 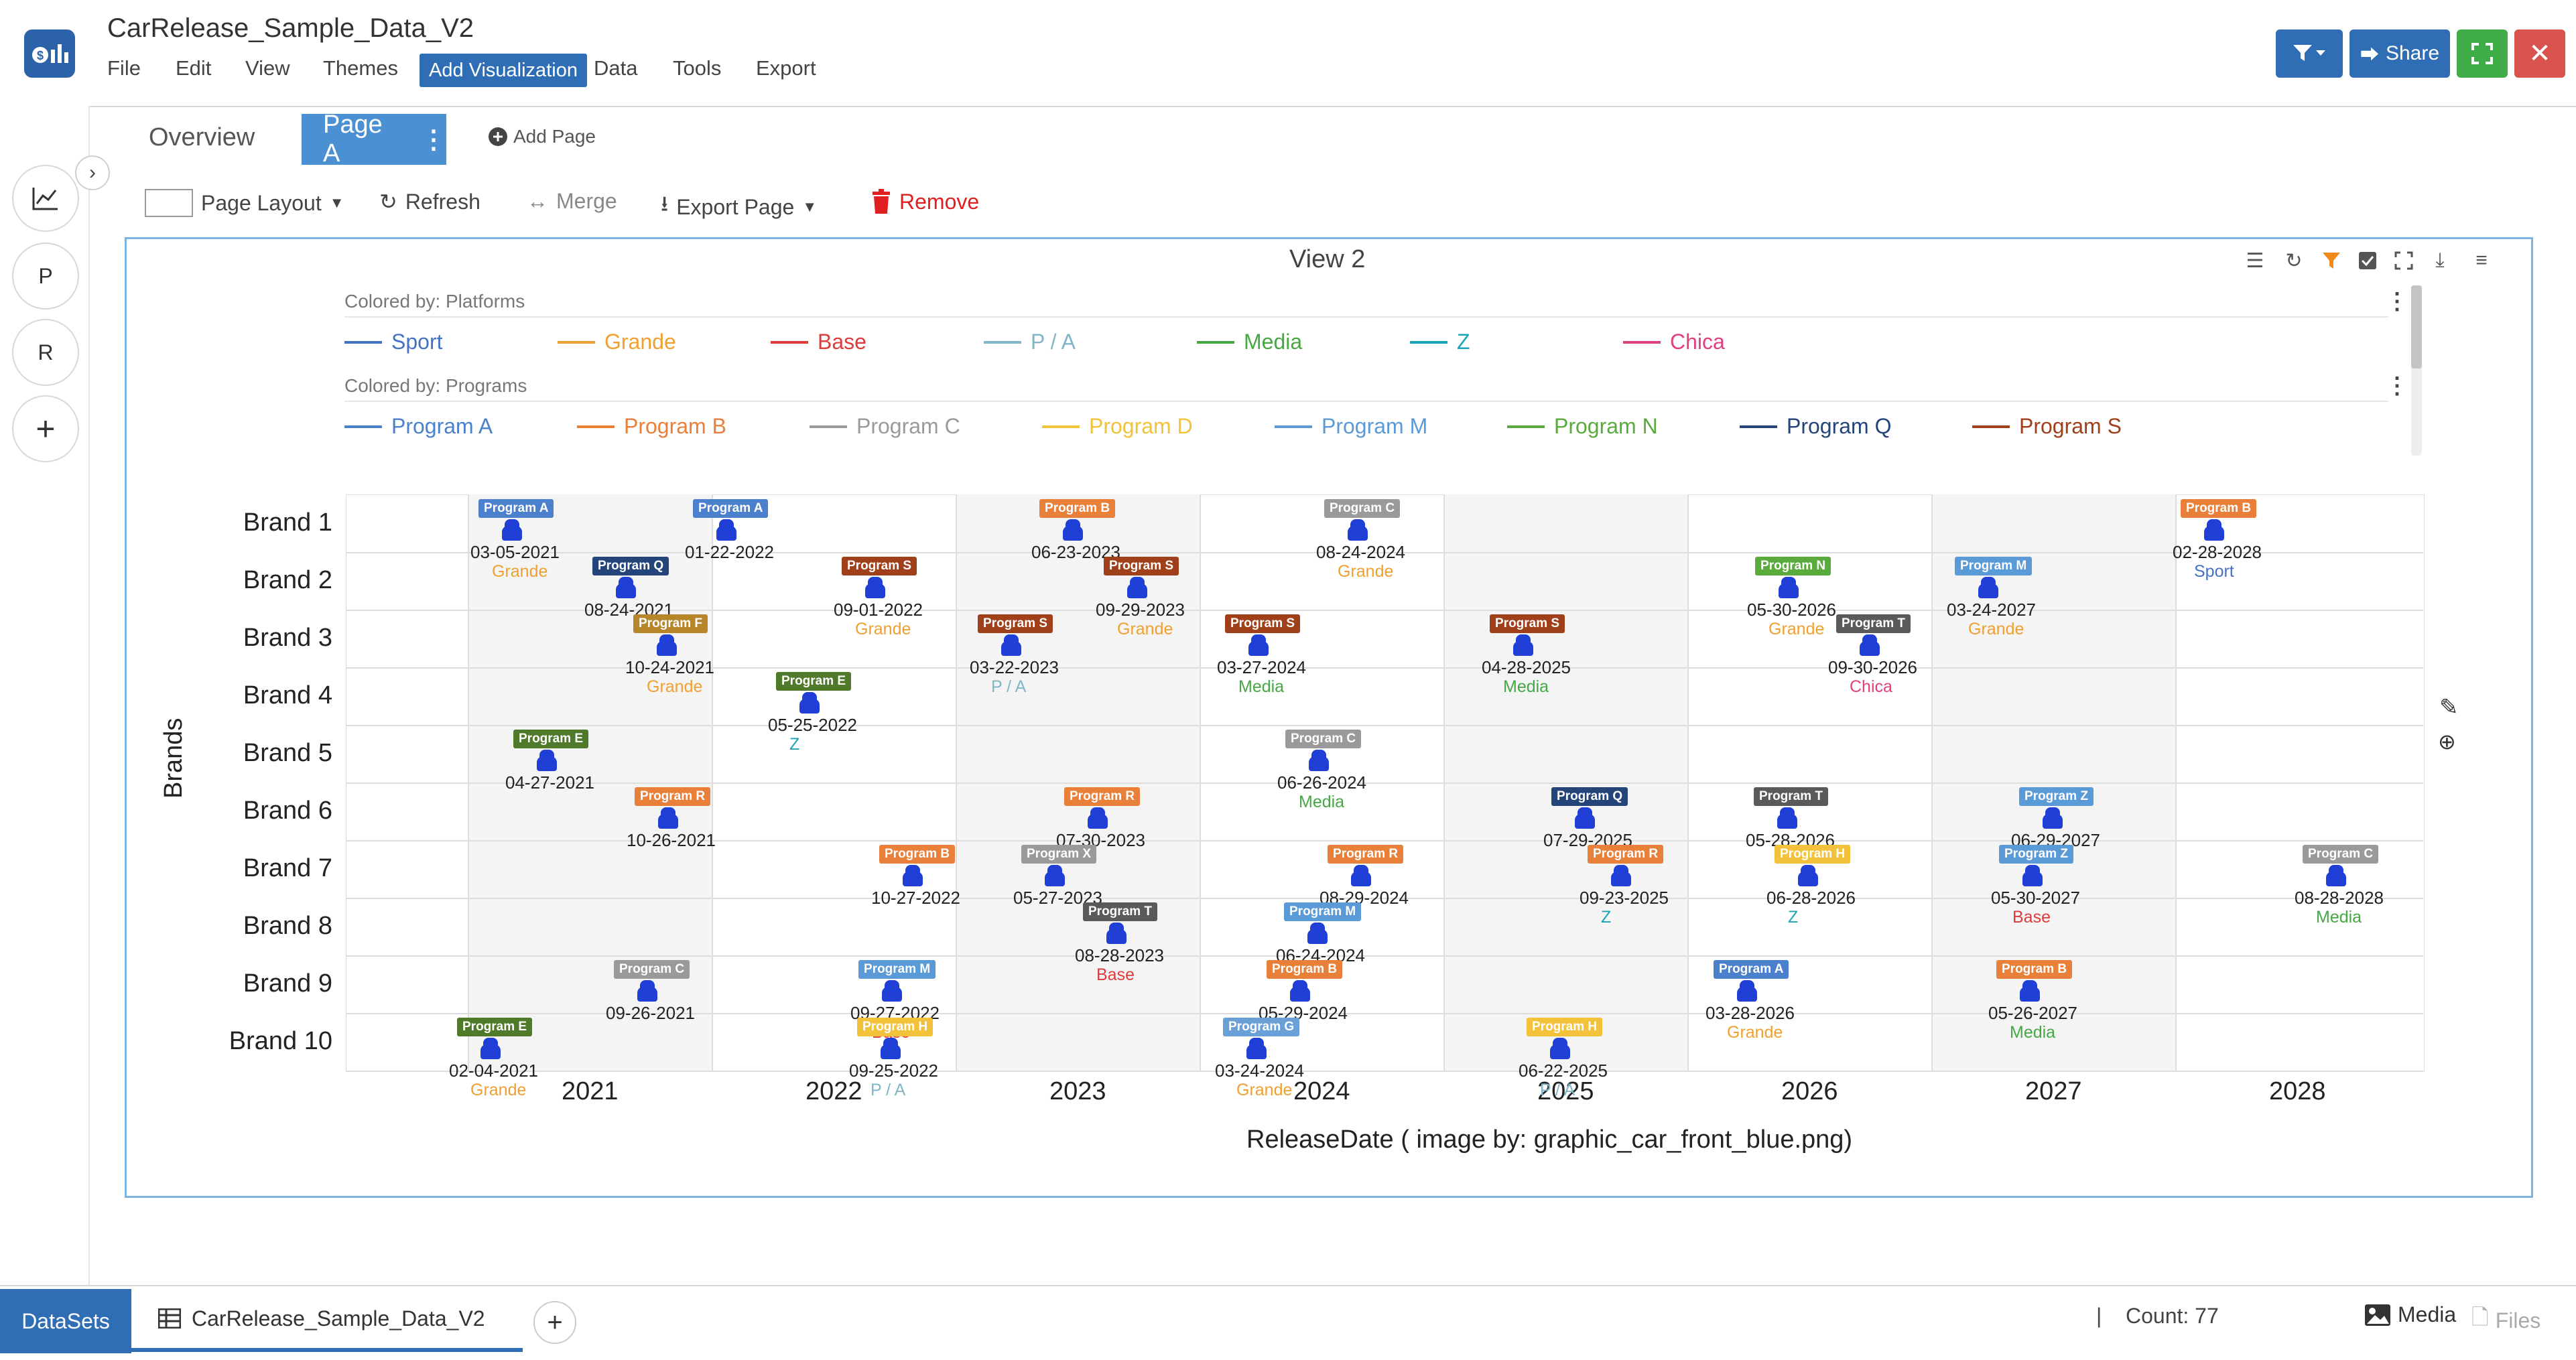 I want to click on download-icon: ⤓, so click(x=2440, y=260).